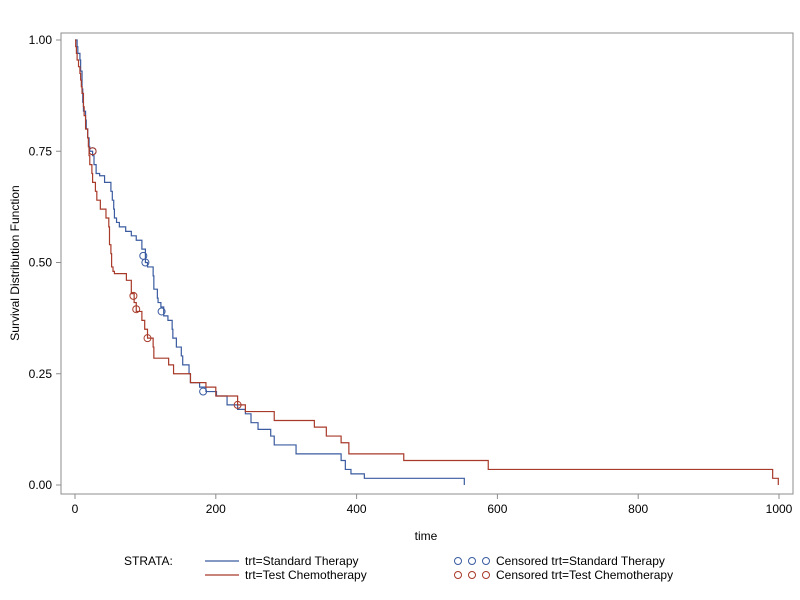  What do you see at coordinates (638, 509) in the screenshot?
I see `x-tick-label: 800` at bounding box center [638, 509].